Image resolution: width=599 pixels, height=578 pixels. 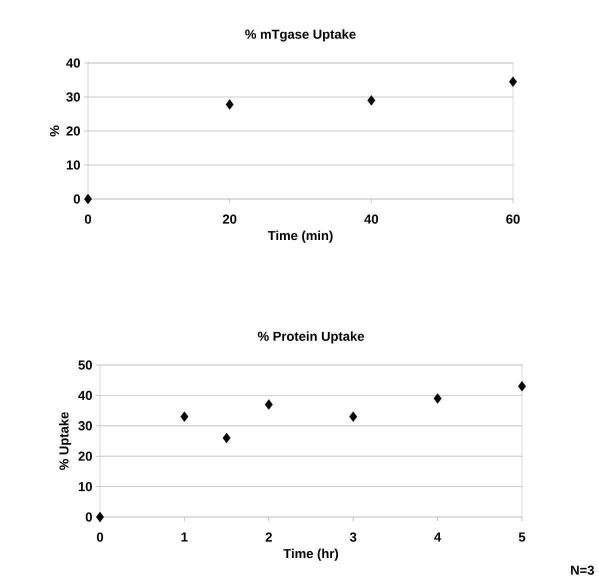 I want to click on x-axis-title: Time (min), so click(x=300, y=236).